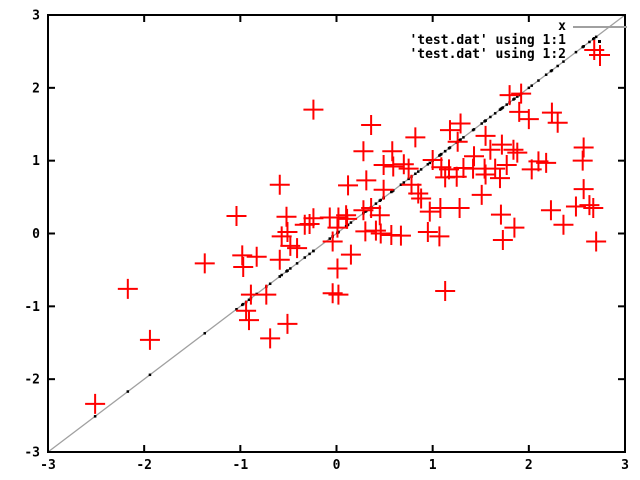  I want to click on legend-sample-line, so click(600, 27).